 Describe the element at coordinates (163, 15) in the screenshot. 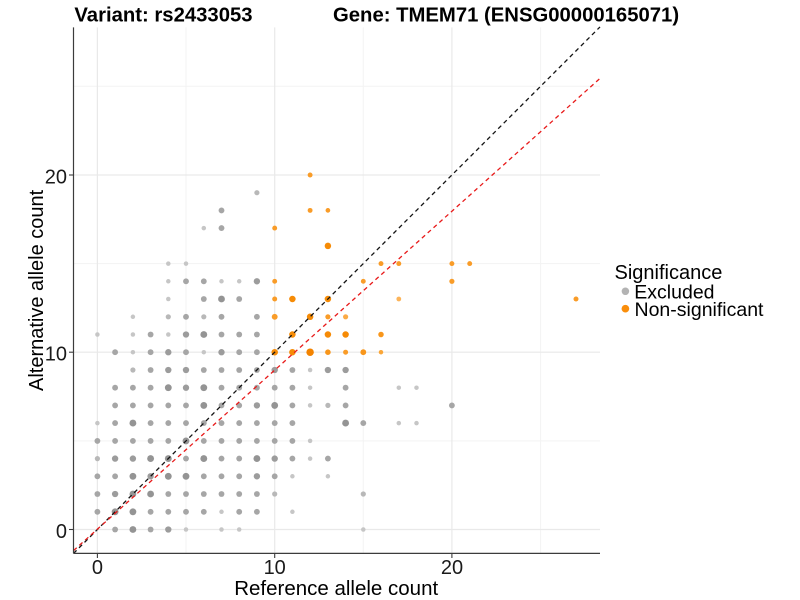

I see `svg-text: Variant: rs2433053` at that location.